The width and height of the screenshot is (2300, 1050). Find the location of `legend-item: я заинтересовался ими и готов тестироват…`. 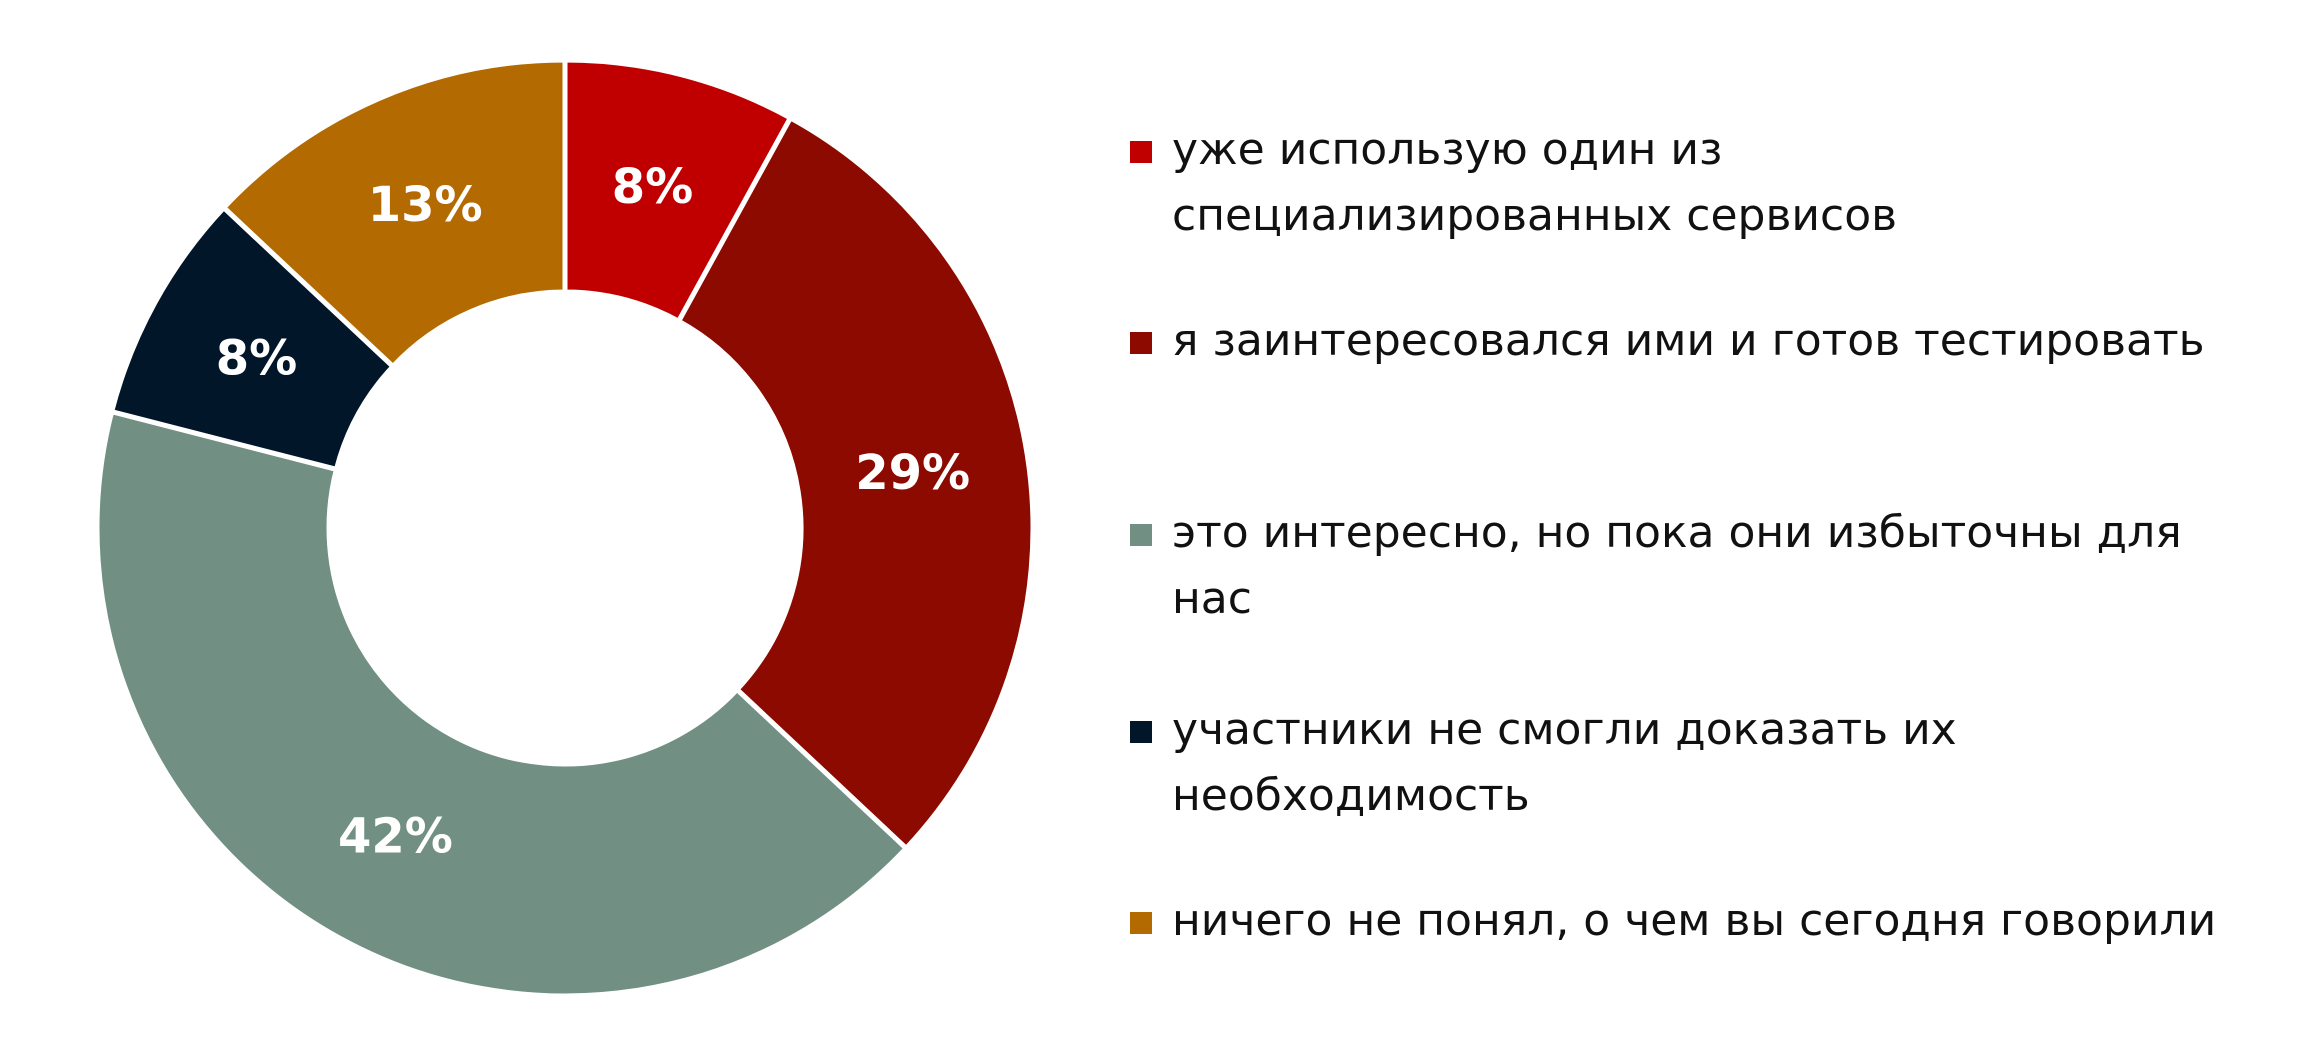

legend-item: я заинтересовался ими и готов тестироват… is located at coordinates (1701, 341).